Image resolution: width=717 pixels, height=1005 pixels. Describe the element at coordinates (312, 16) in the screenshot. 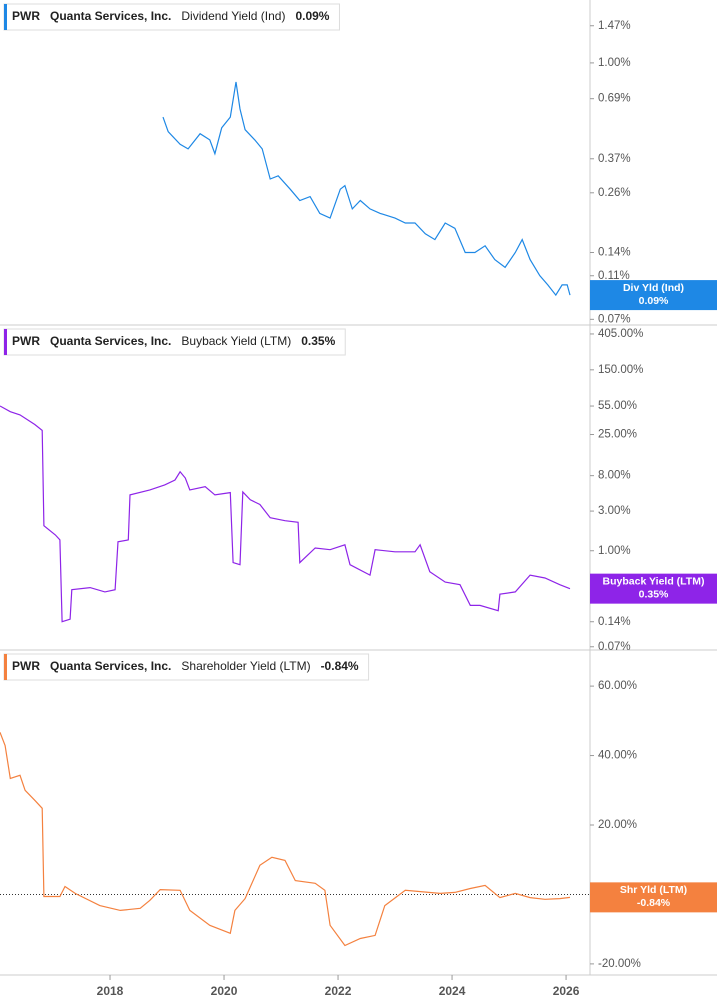

I see `current-value: 0.09%` at that location.